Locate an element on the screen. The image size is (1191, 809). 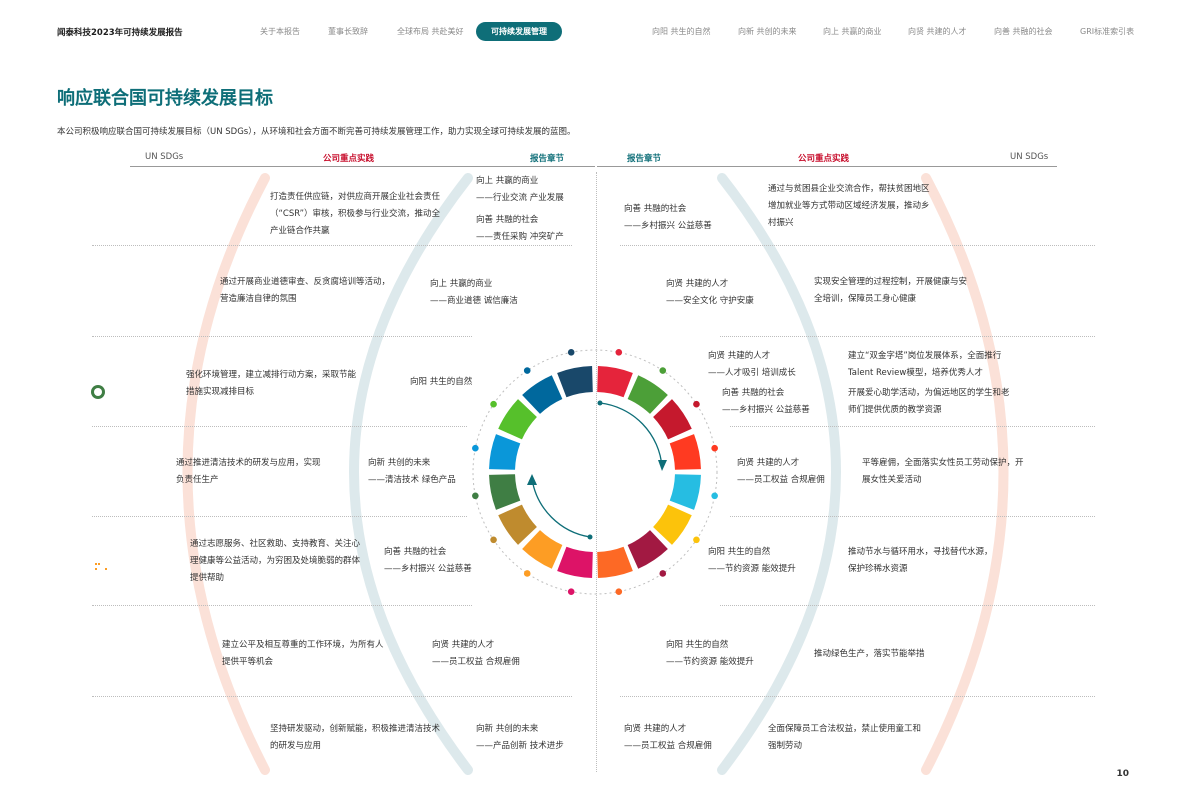
chapter-ref-sdg8: 向贤 共建的人才 ——员工权益 合规雇佣 is located at coordinates (668, 738).